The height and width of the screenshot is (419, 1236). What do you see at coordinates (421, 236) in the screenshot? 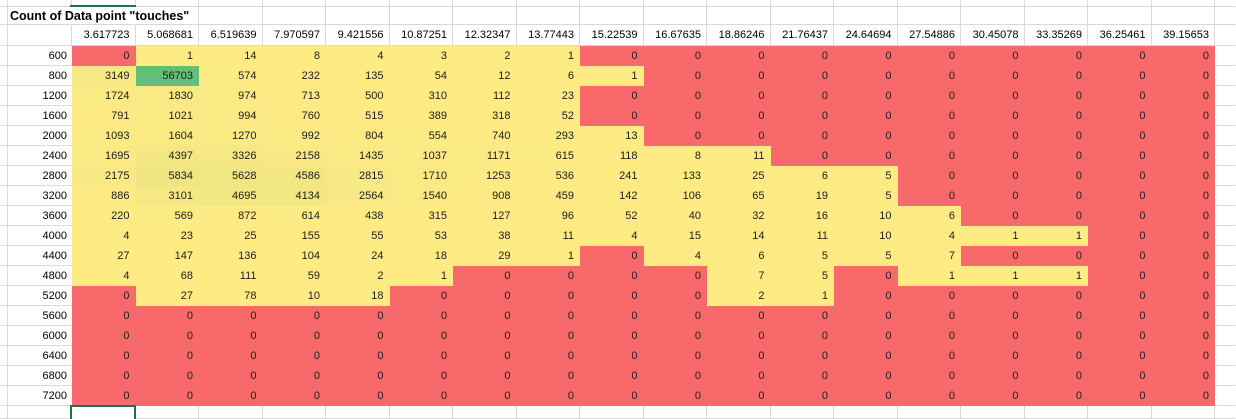
I see `cell: 53` at bounding box center [421, 236].